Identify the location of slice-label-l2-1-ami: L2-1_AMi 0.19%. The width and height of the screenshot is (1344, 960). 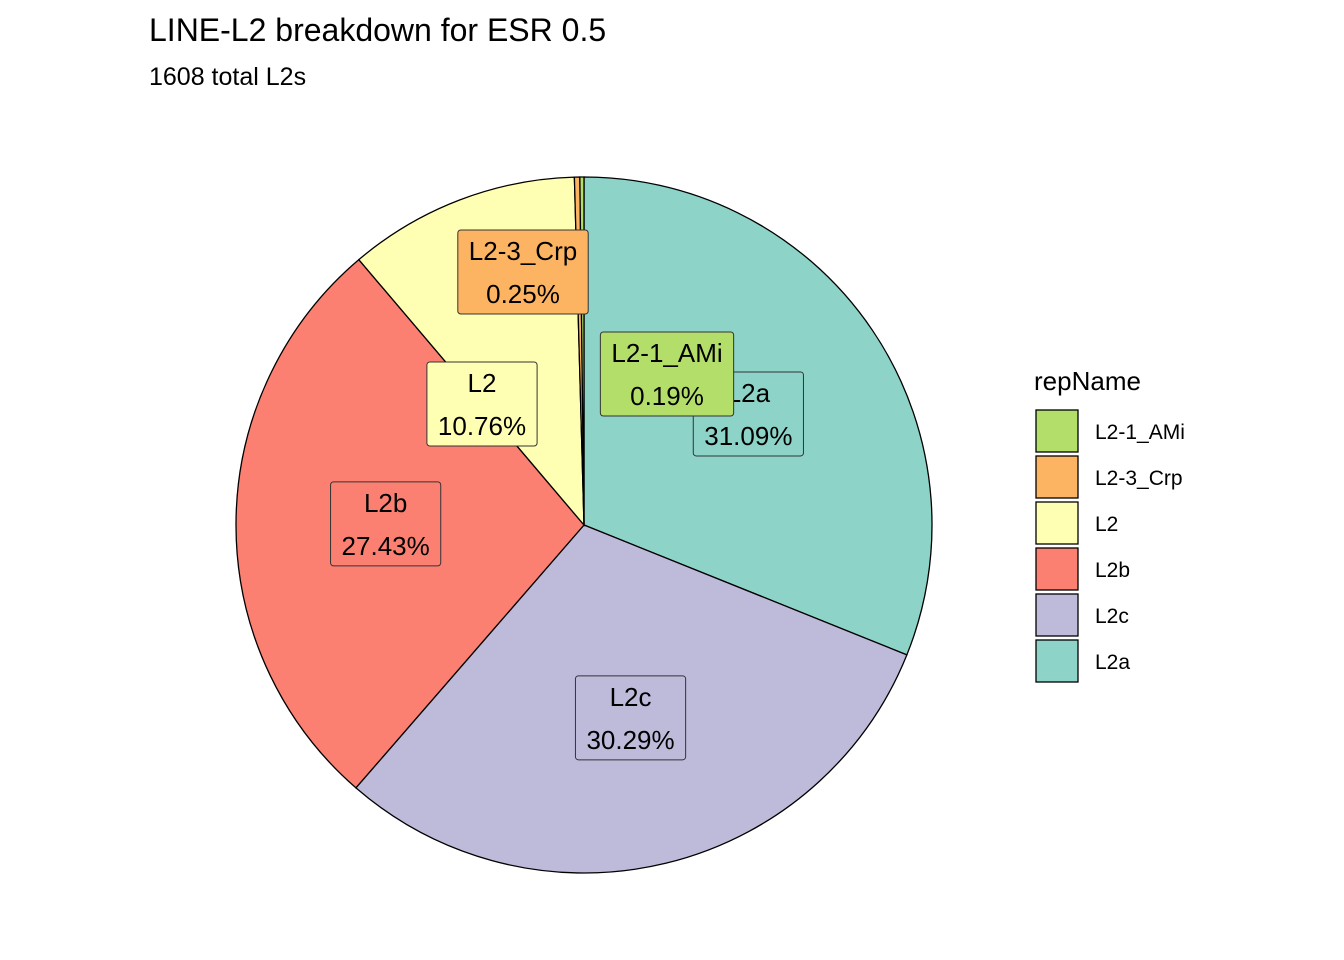
(667, 374).